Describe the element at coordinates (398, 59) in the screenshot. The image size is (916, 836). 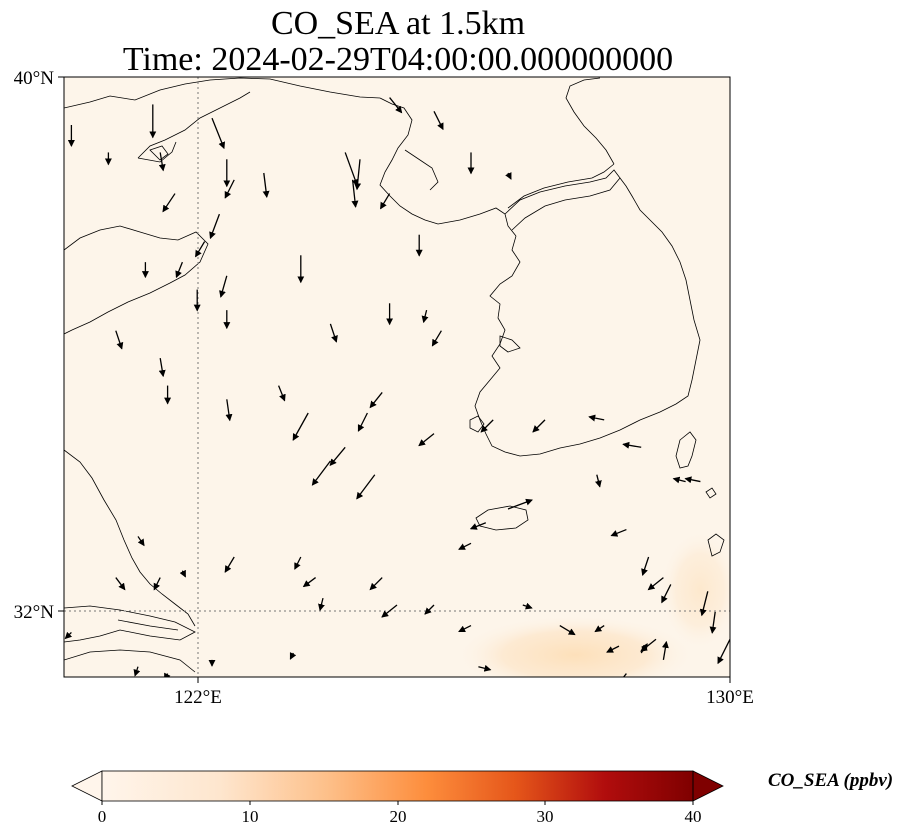
I see `map-time-subtitle: Time: 2024-02-29T04:00:00.000000000` at that location.